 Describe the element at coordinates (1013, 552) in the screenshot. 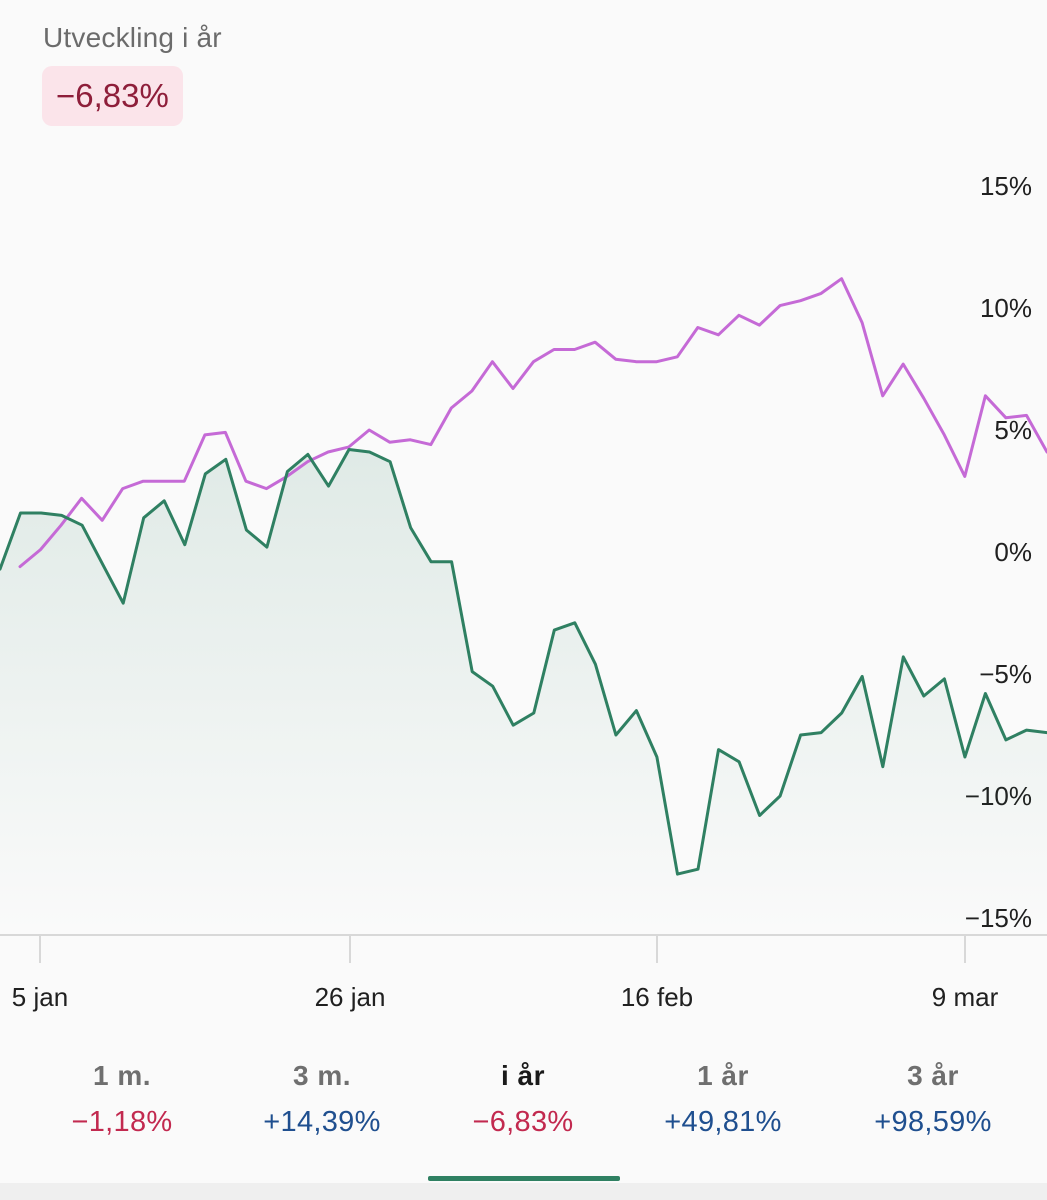

I see `y-tick-label: 0%` at that location.